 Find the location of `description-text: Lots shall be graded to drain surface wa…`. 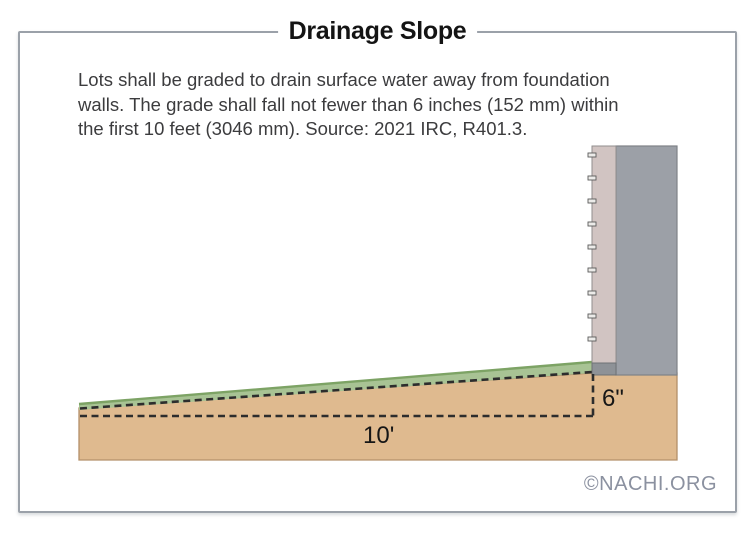

description-text: Lots shall be graded to drain surface wa… is located at coordinates (398, 105).